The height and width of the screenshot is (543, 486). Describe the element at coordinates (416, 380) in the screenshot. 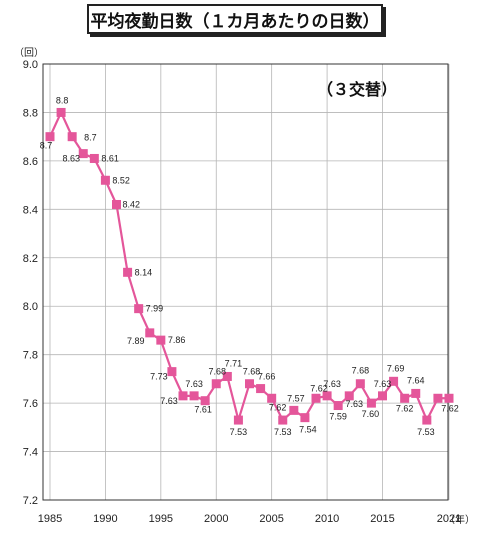

I see `data-label: 7.64` at that location.